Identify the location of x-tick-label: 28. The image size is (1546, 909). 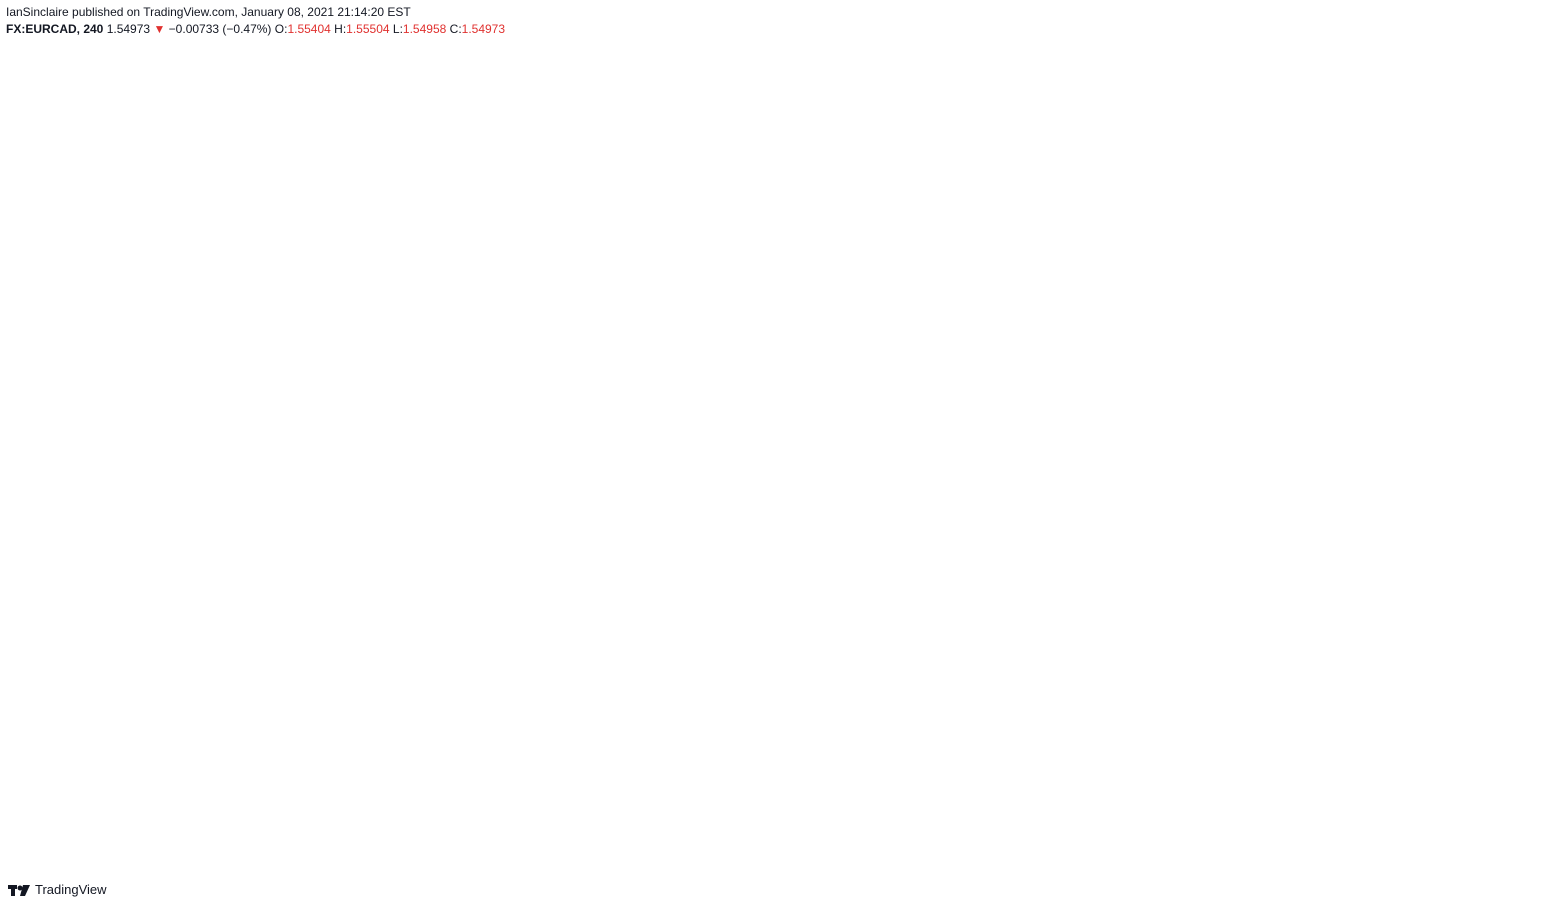
(560, 858).